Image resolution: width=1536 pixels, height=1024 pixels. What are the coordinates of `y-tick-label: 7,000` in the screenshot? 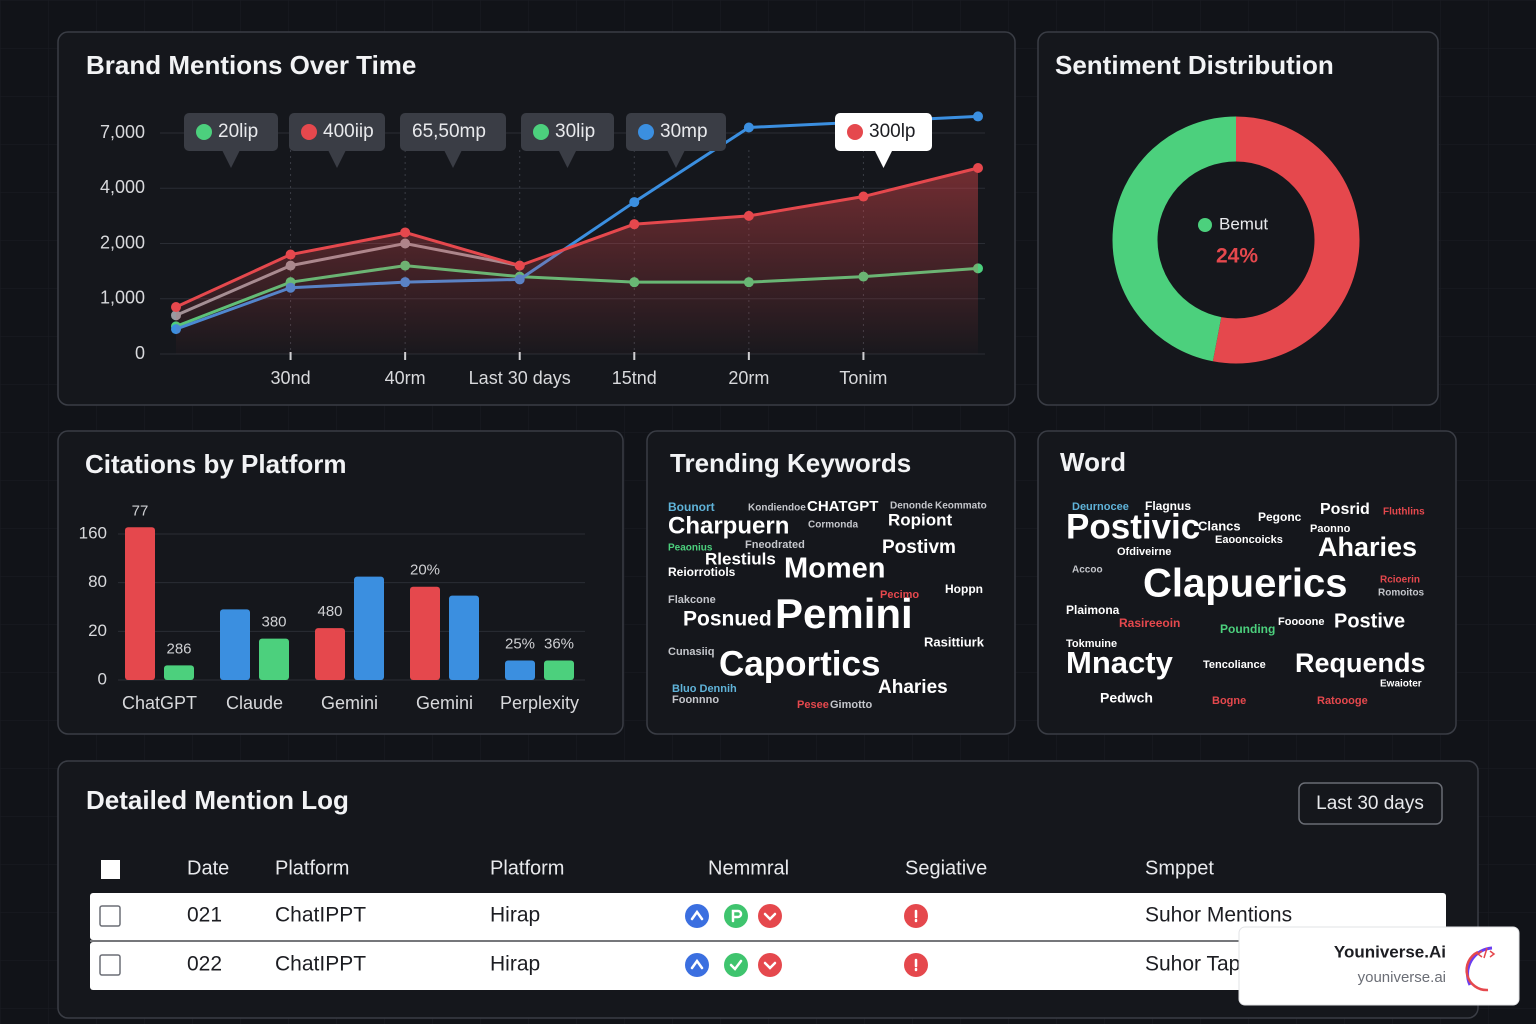 It's located at (122, 132).